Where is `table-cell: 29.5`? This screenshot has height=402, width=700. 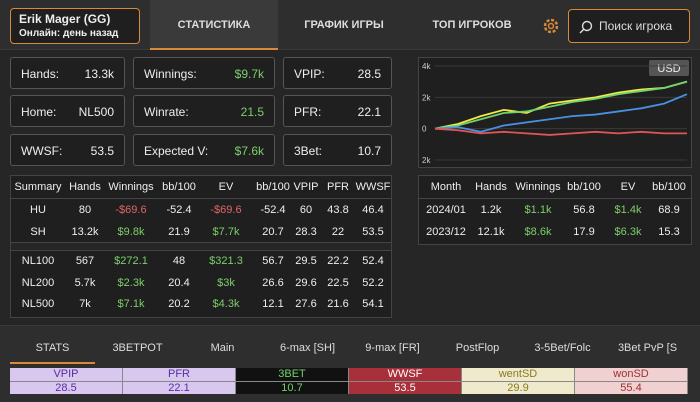
table-cell: 29.5 is located at coordinates (306, 261).